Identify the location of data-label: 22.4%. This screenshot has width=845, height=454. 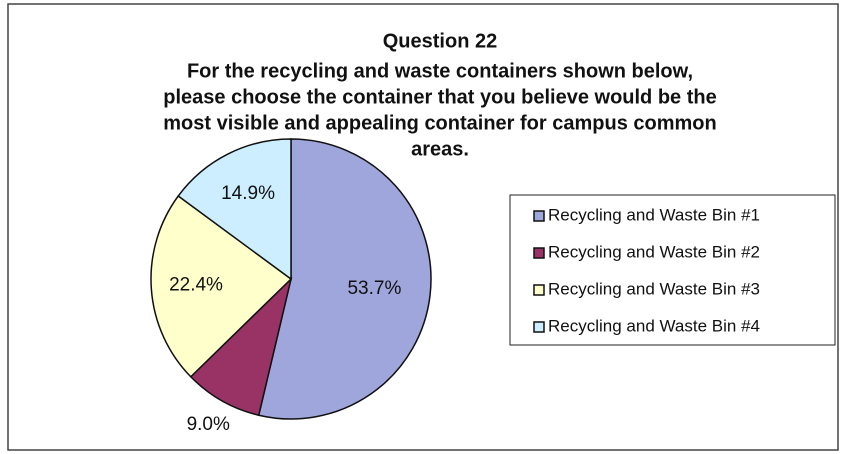
(196, 285).